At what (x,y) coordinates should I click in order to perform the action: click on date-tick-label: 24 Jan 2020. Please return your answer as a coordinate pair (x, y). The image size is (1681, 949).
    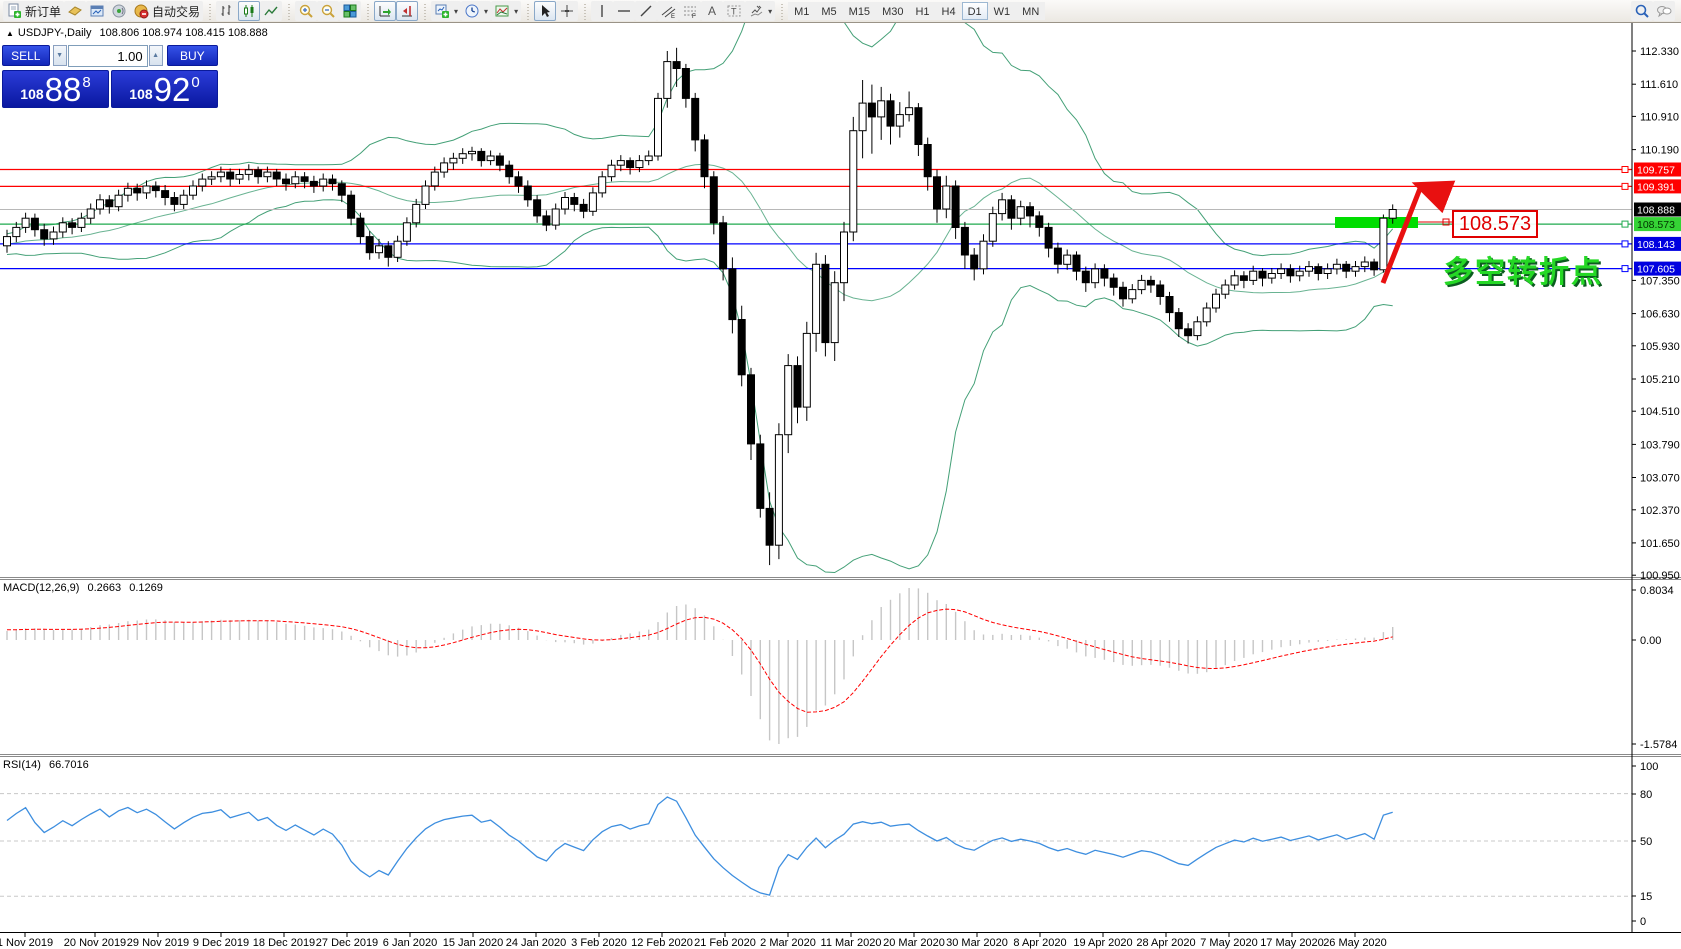
    Looking at the image, I should click on (536, 943).